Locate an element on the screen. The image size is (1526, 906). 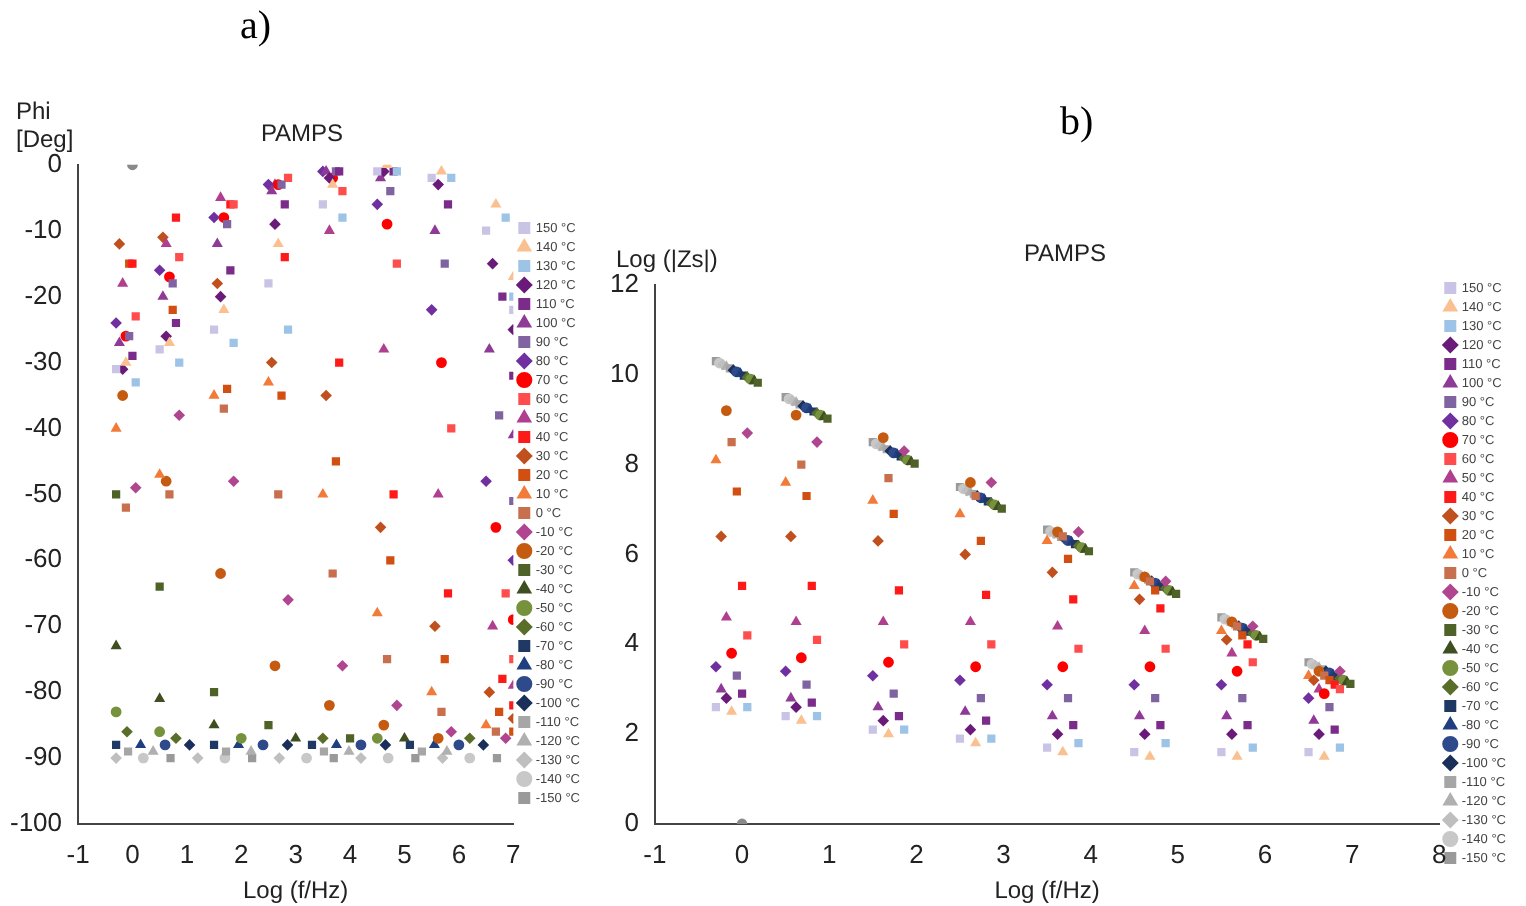
y-tick-label: 2 is located at coordinates (631, 732).